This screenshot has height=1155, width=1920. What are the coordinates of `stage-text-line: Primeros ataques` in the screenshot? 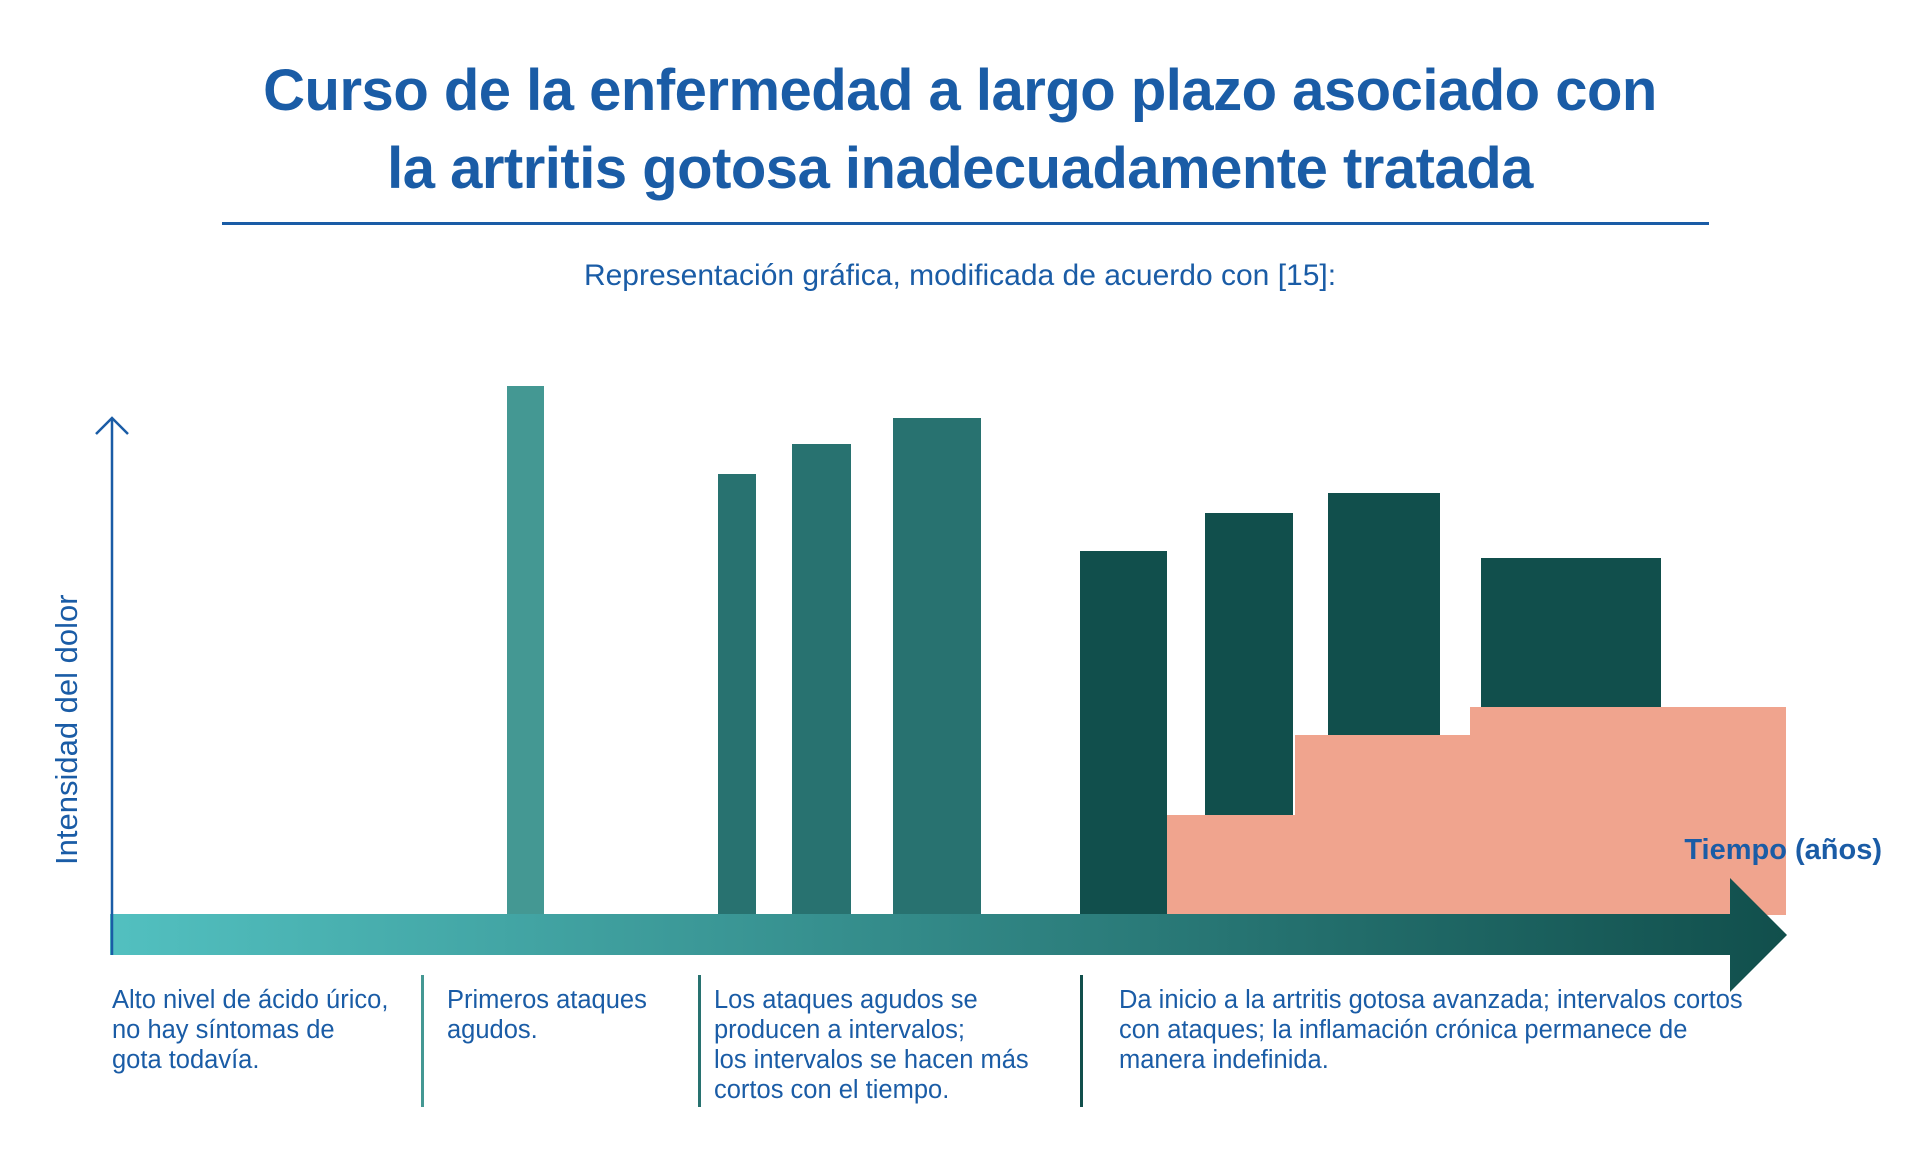 It's located at (547, 1000).